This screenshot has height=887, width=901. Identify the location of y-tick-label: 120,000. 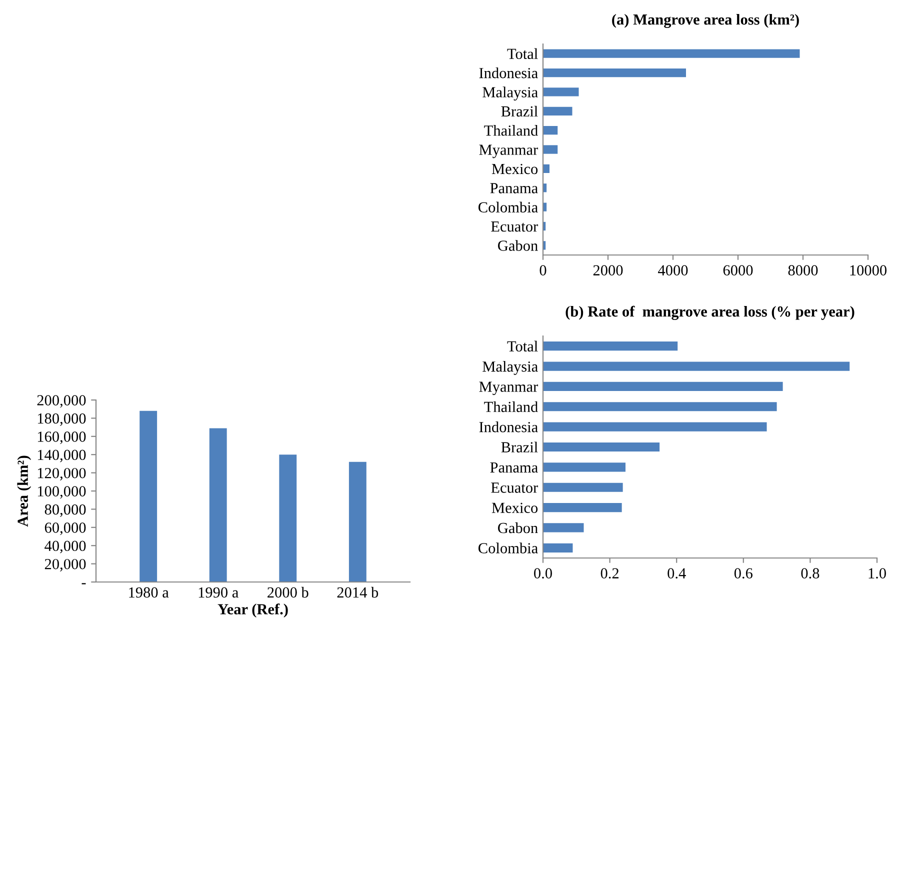
(62, 474).